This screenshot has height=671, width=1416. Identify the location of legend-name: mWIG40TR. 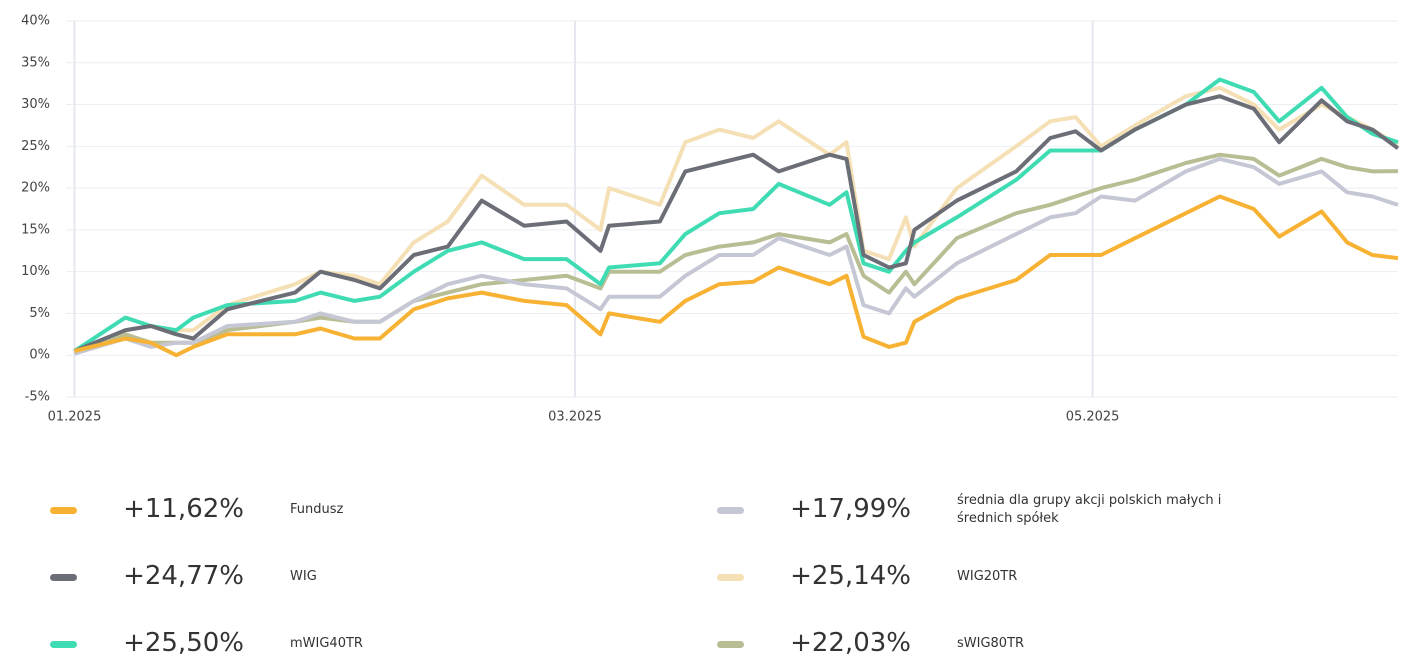
(326, 643).